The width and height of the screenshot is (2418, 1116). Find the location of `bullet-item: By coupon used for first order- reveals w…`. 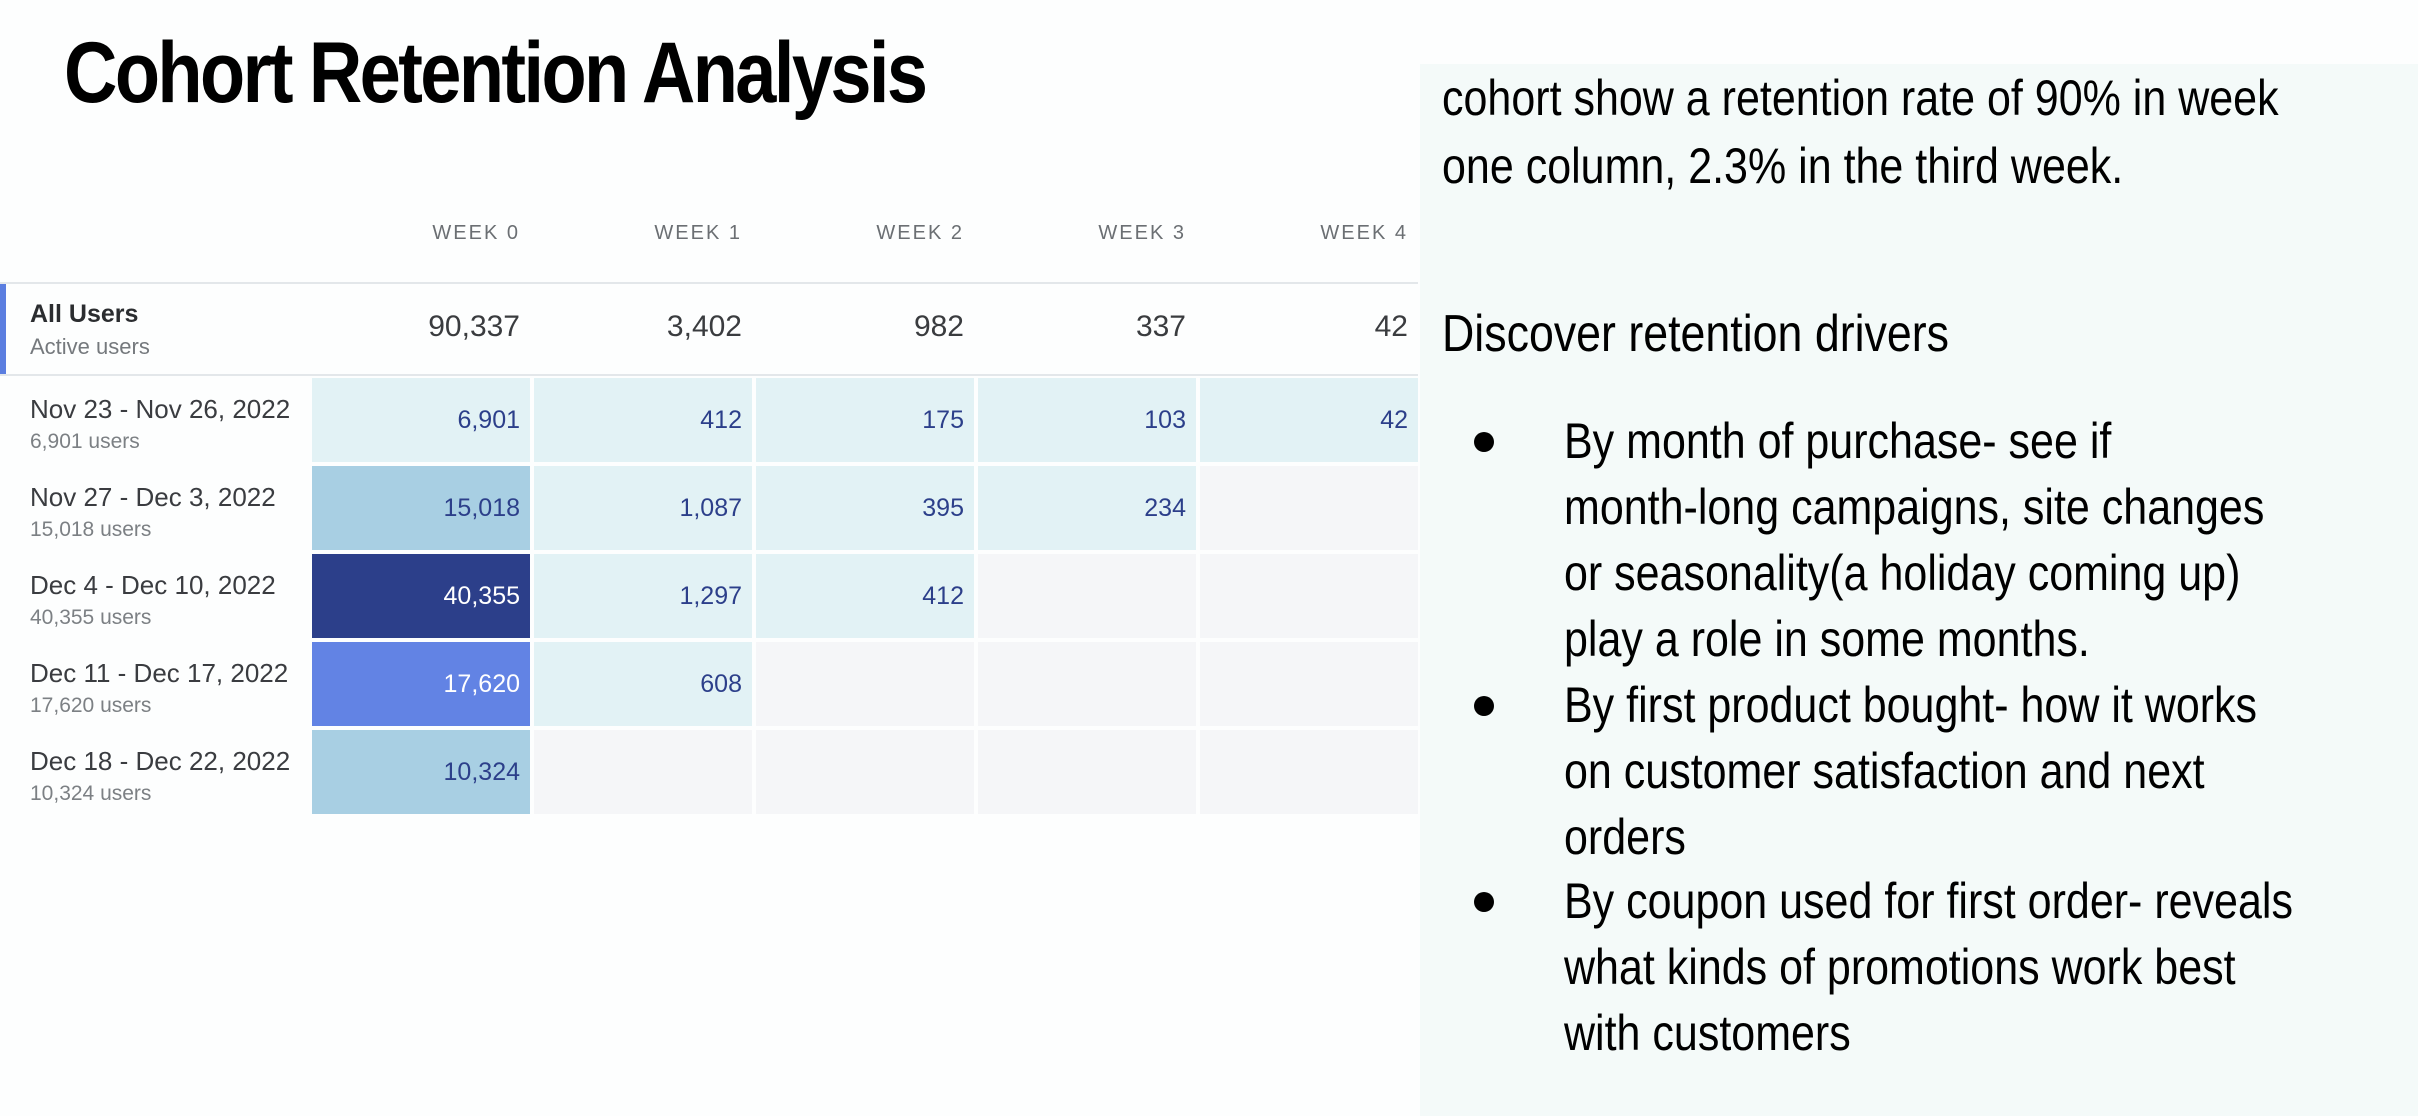

bullet-item: By coupon used for first order- reveals w… is located at coordinates (1928, 967).